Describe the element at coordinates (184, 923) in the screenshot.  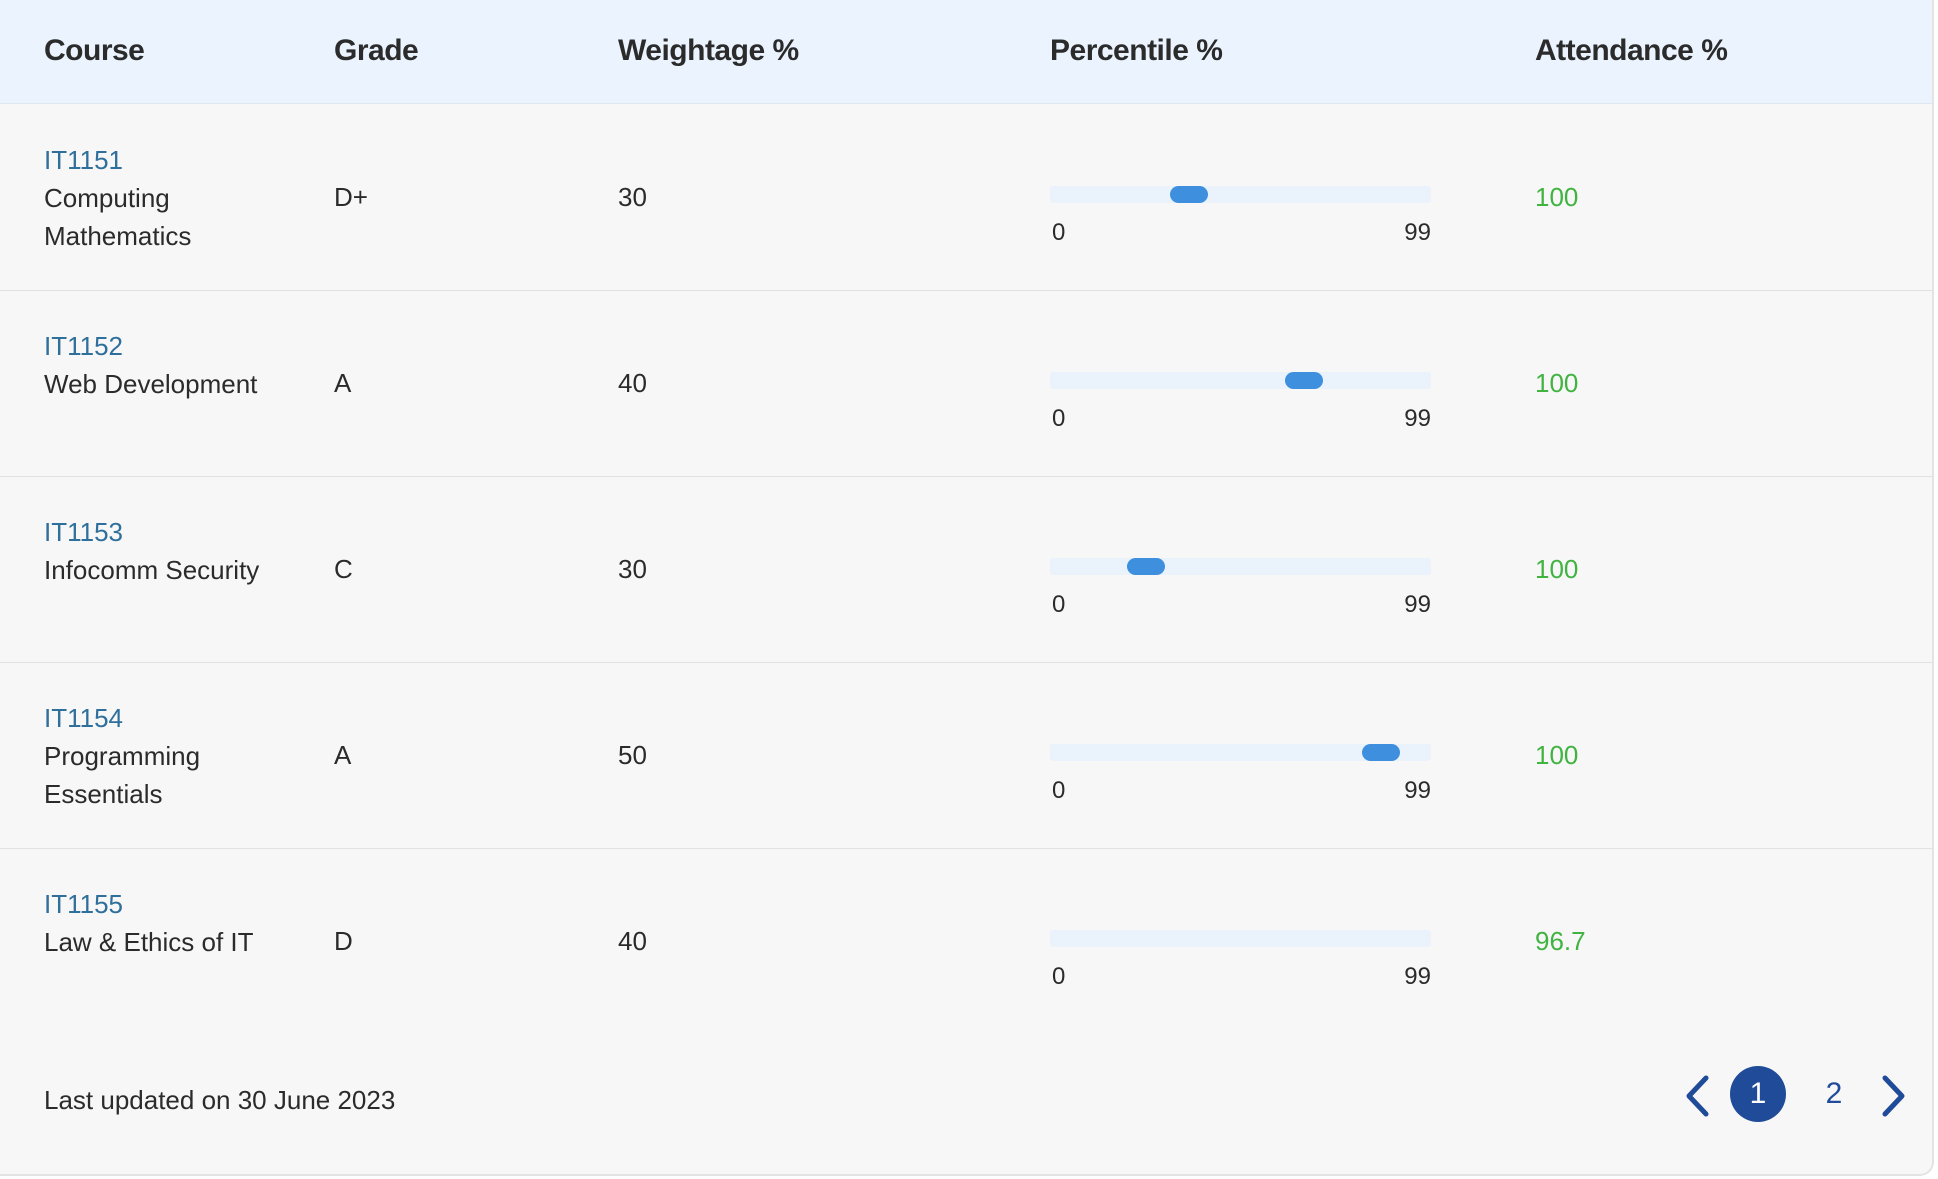
I see `course-cell: IT1155 Law & Ethics of IT` at that location.